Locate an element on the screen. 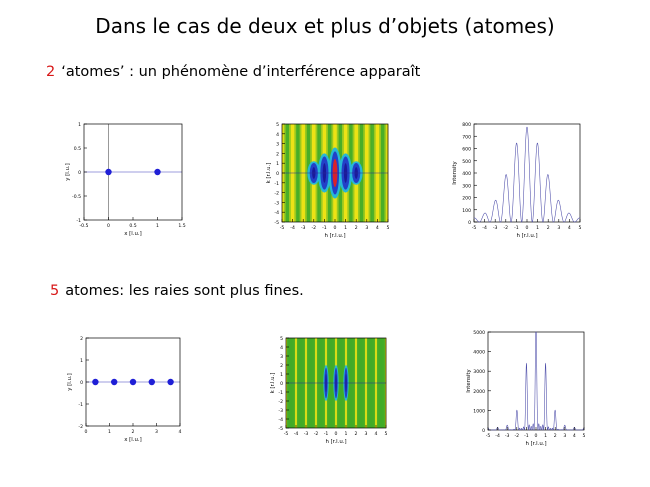  x-tick-label: -0.5 is located at coordinates (84, 226).